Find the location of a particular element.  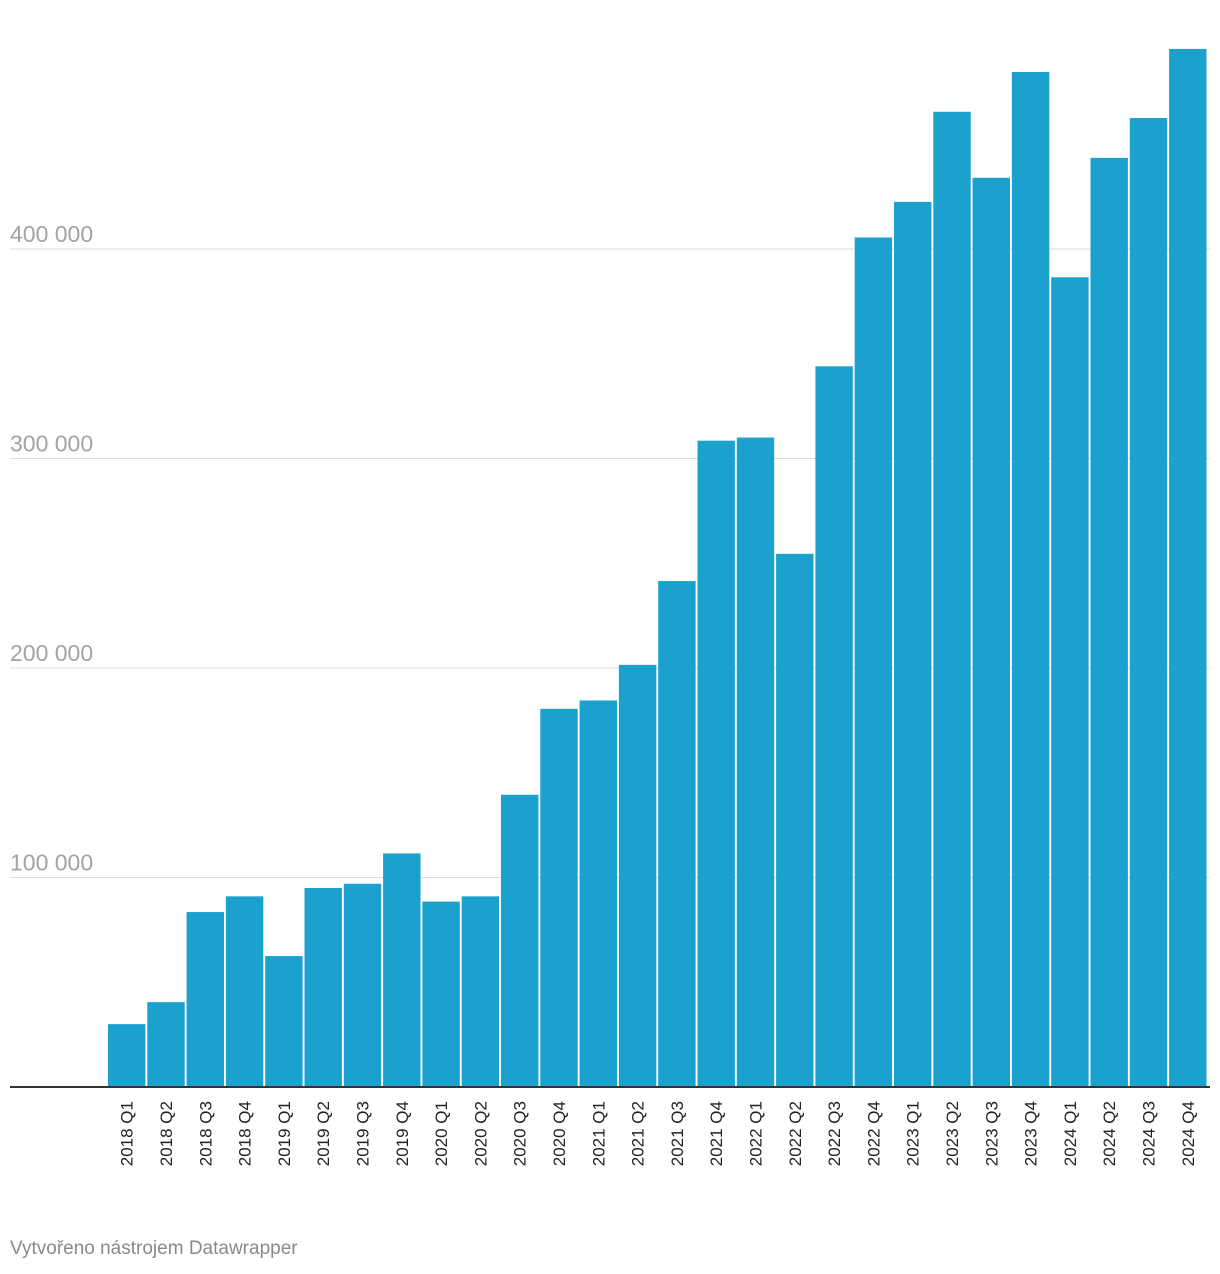

y-axis-tick-labels: 100 000 200 000 300 000 400 000 is located at coordinates (51, 548).